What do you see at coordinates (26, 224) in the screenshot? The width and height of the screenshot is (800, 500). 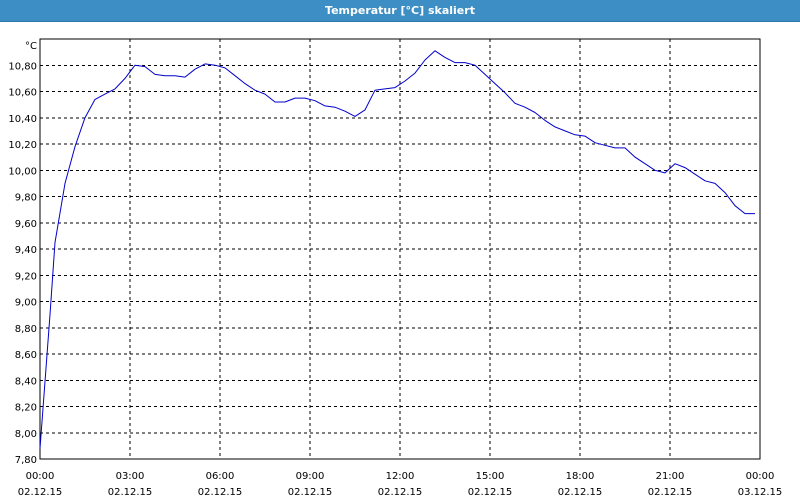 I see `y-tick-label: 9,60` at bounding box center [26, 224].